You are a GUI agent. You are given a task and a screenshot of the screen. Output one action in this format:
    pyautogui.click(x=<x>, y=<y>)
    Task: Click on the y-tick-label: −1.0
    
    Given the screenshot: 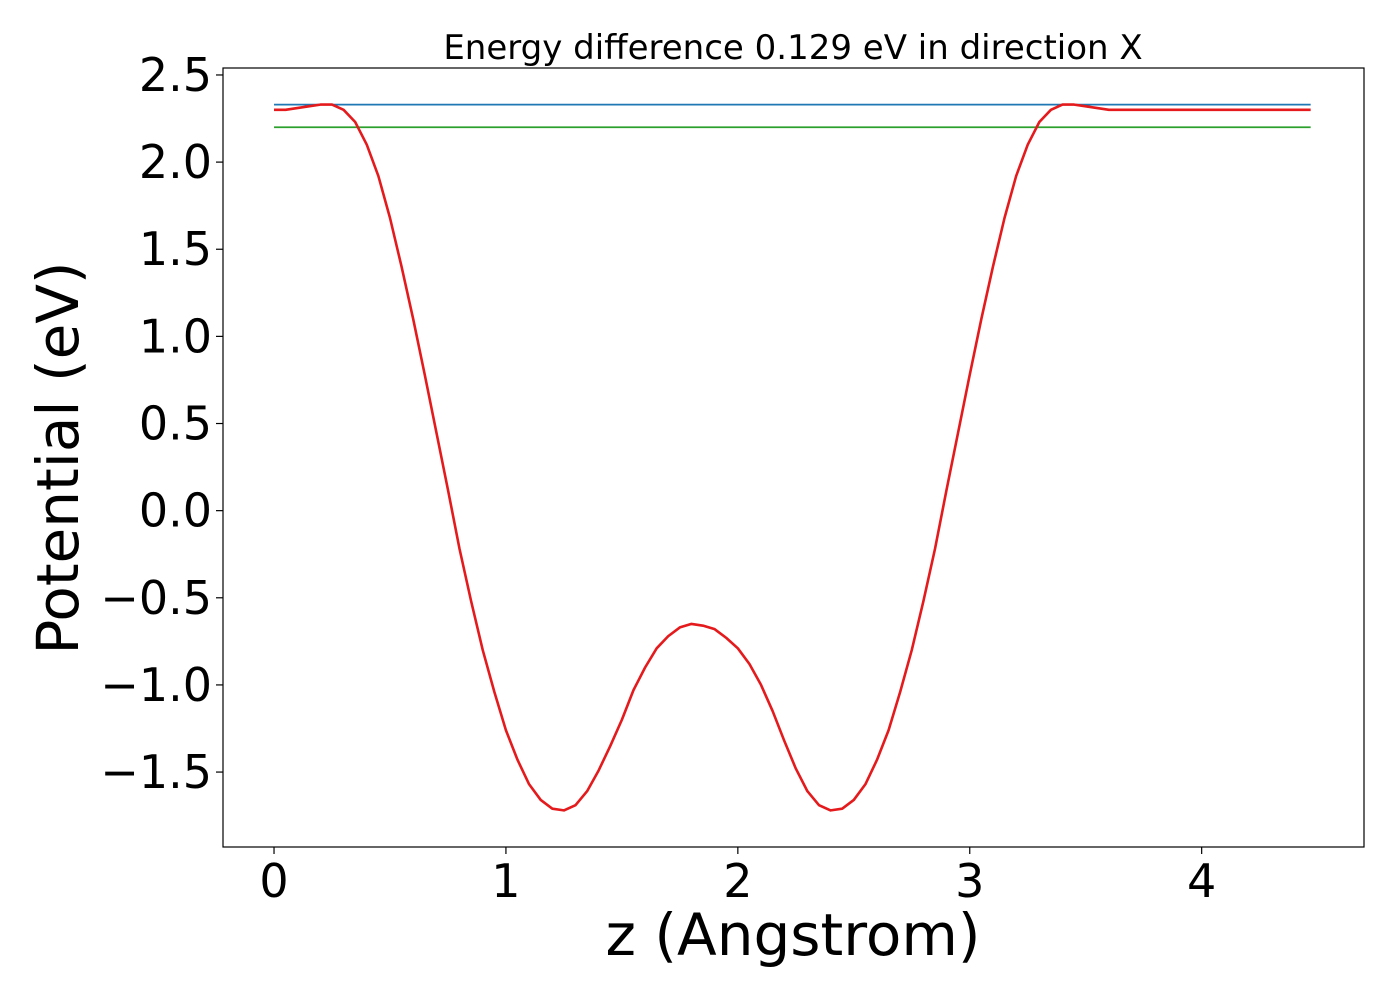 What is the action you would take?
    pyautogui.click(x=156, y=685)
    